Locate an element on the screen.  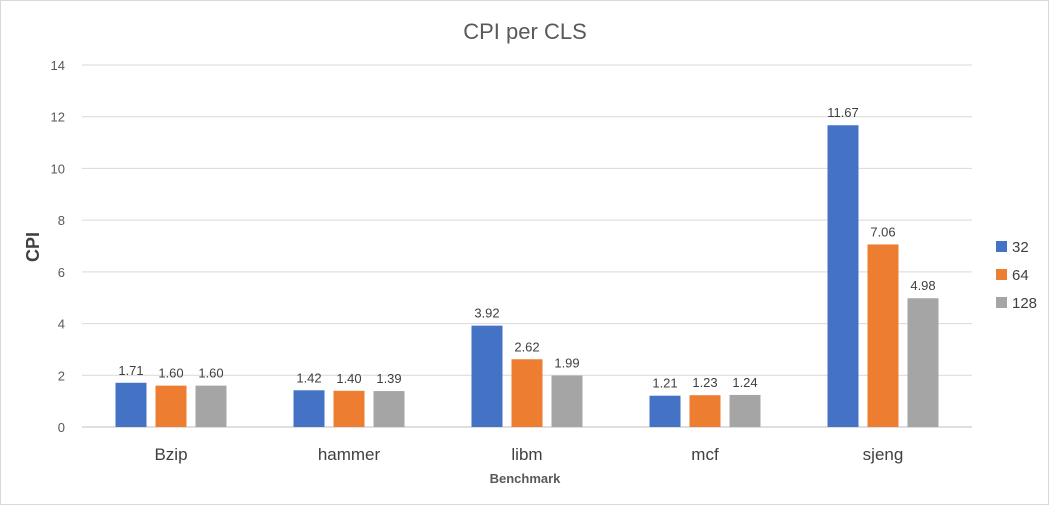
data-label: 4.98 is located at coordinates (922, 285).